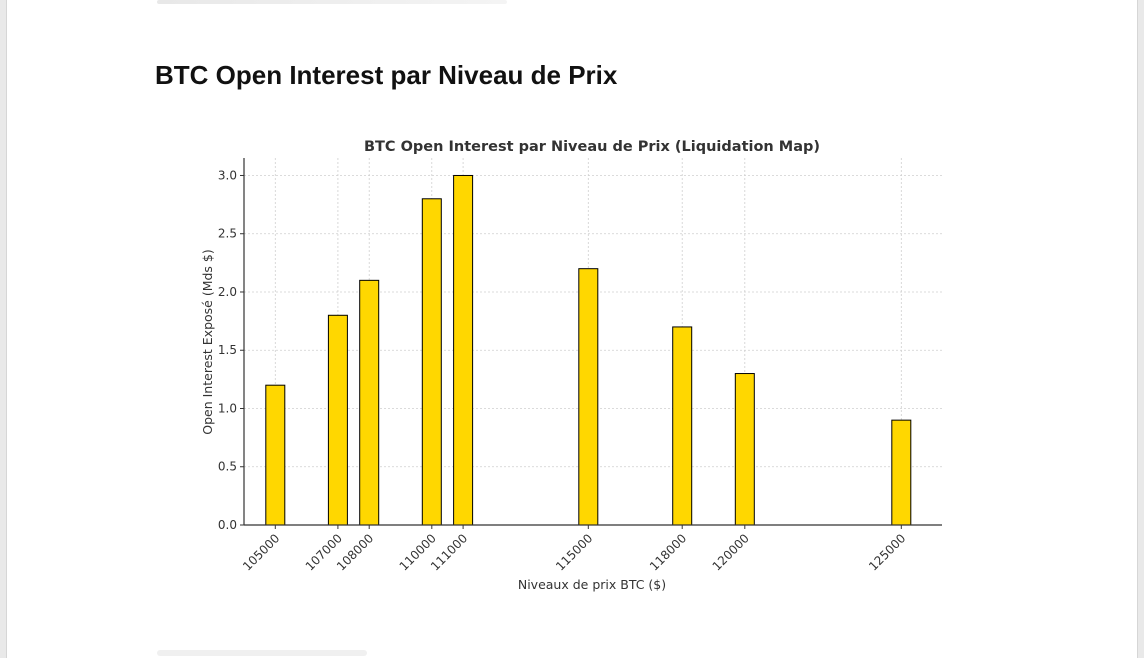 The width and height of the screenshot is (1144, 658). I want to click on x-axis-label: Niveaux de prix BTC ($), so click(592, 584).